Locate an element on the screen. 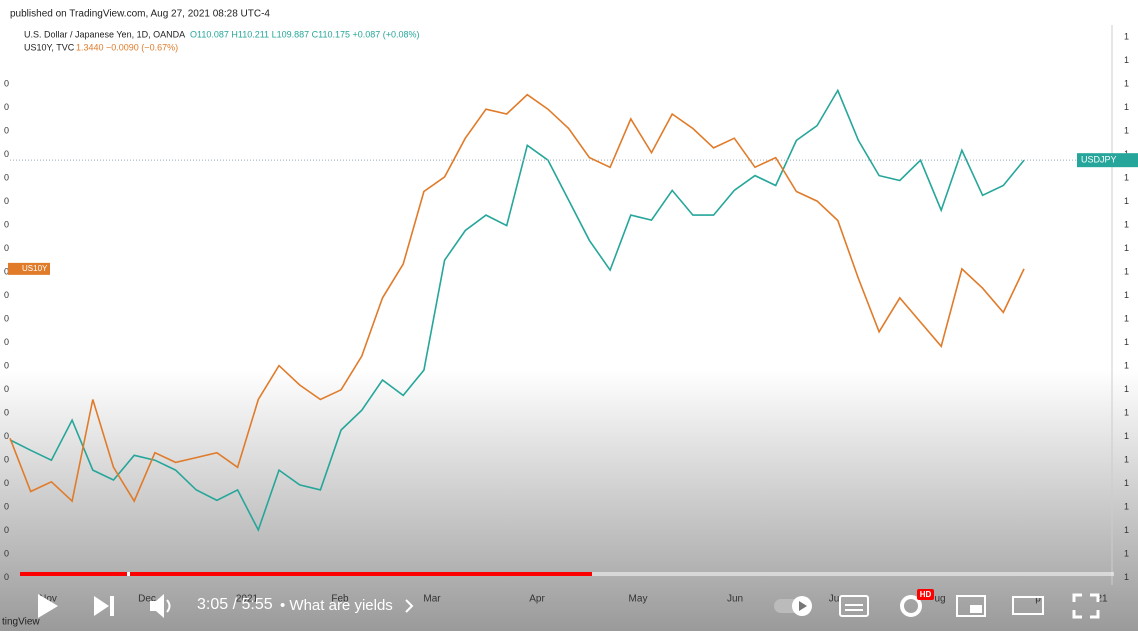 This screenshot has width=1138, height=636. hd-badge: HD is located at coordinates (926, 594).